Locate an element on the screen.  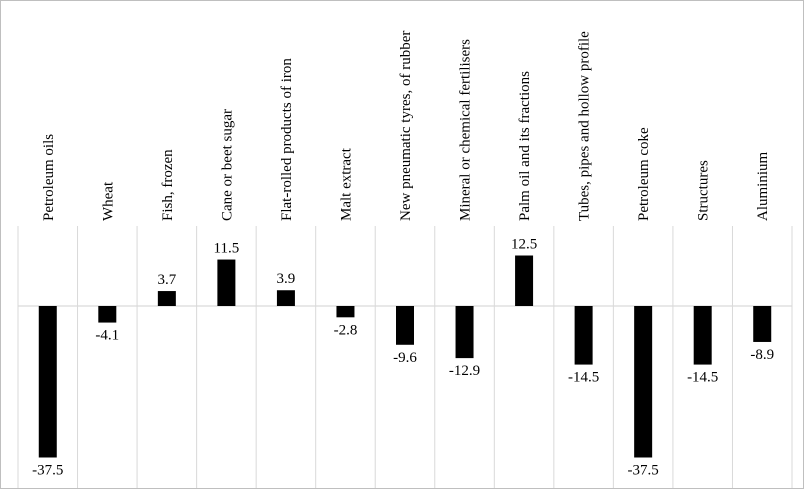
category-label: Malt extract is located at coordinates (346, 184).